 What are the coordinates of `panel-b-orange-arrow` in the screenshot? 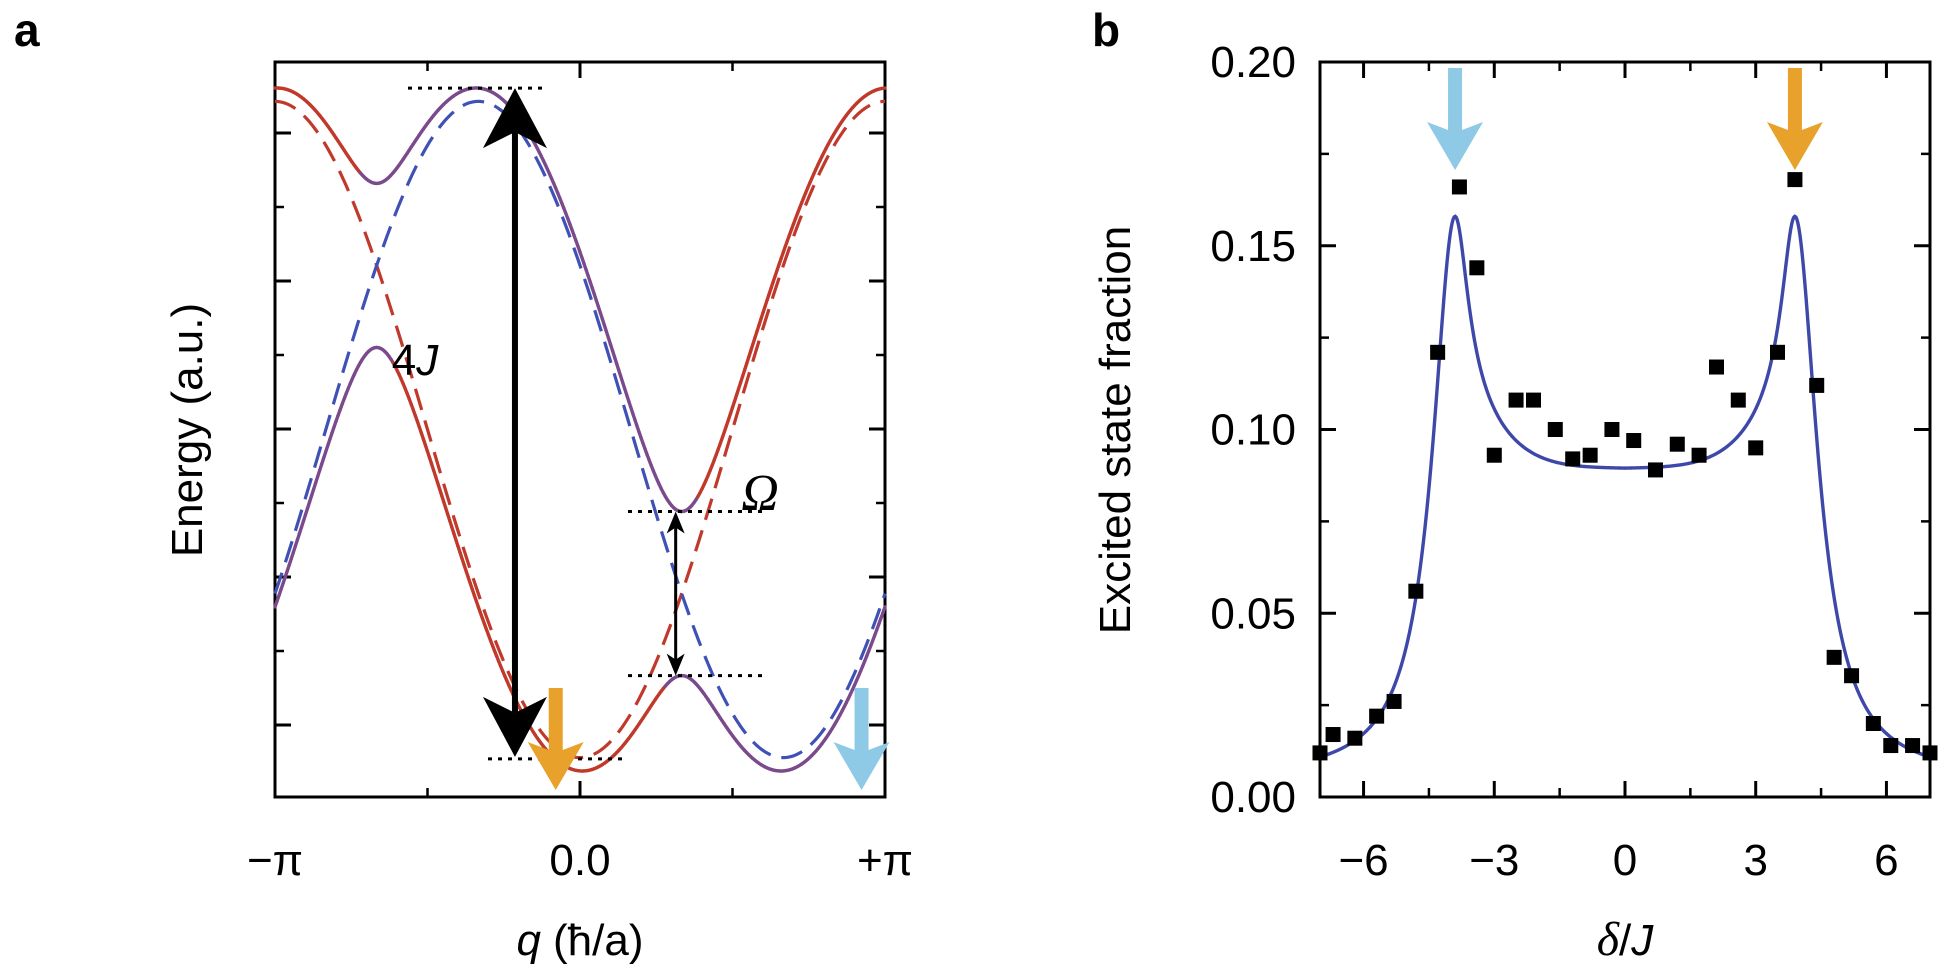 It's located at (1794, 119).